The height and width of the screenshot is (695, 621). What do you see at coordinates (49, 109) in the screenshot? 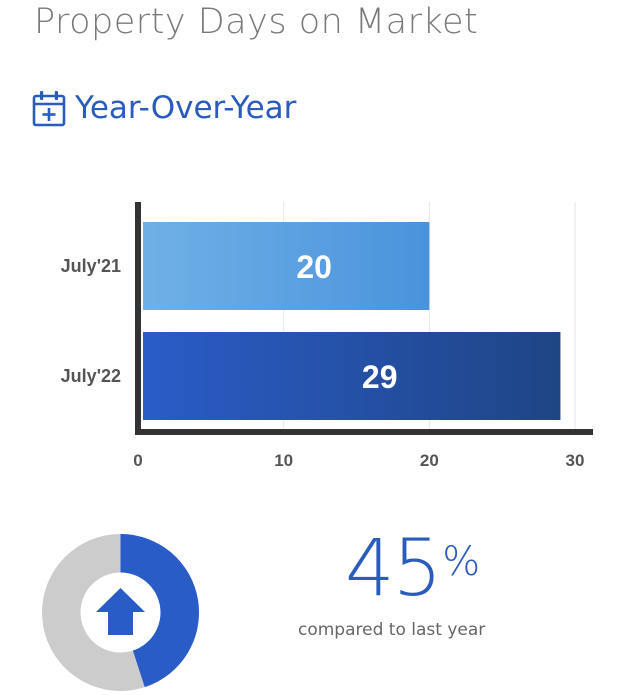
I see `calendar-plus-icon` at bounding box center [49, 109].